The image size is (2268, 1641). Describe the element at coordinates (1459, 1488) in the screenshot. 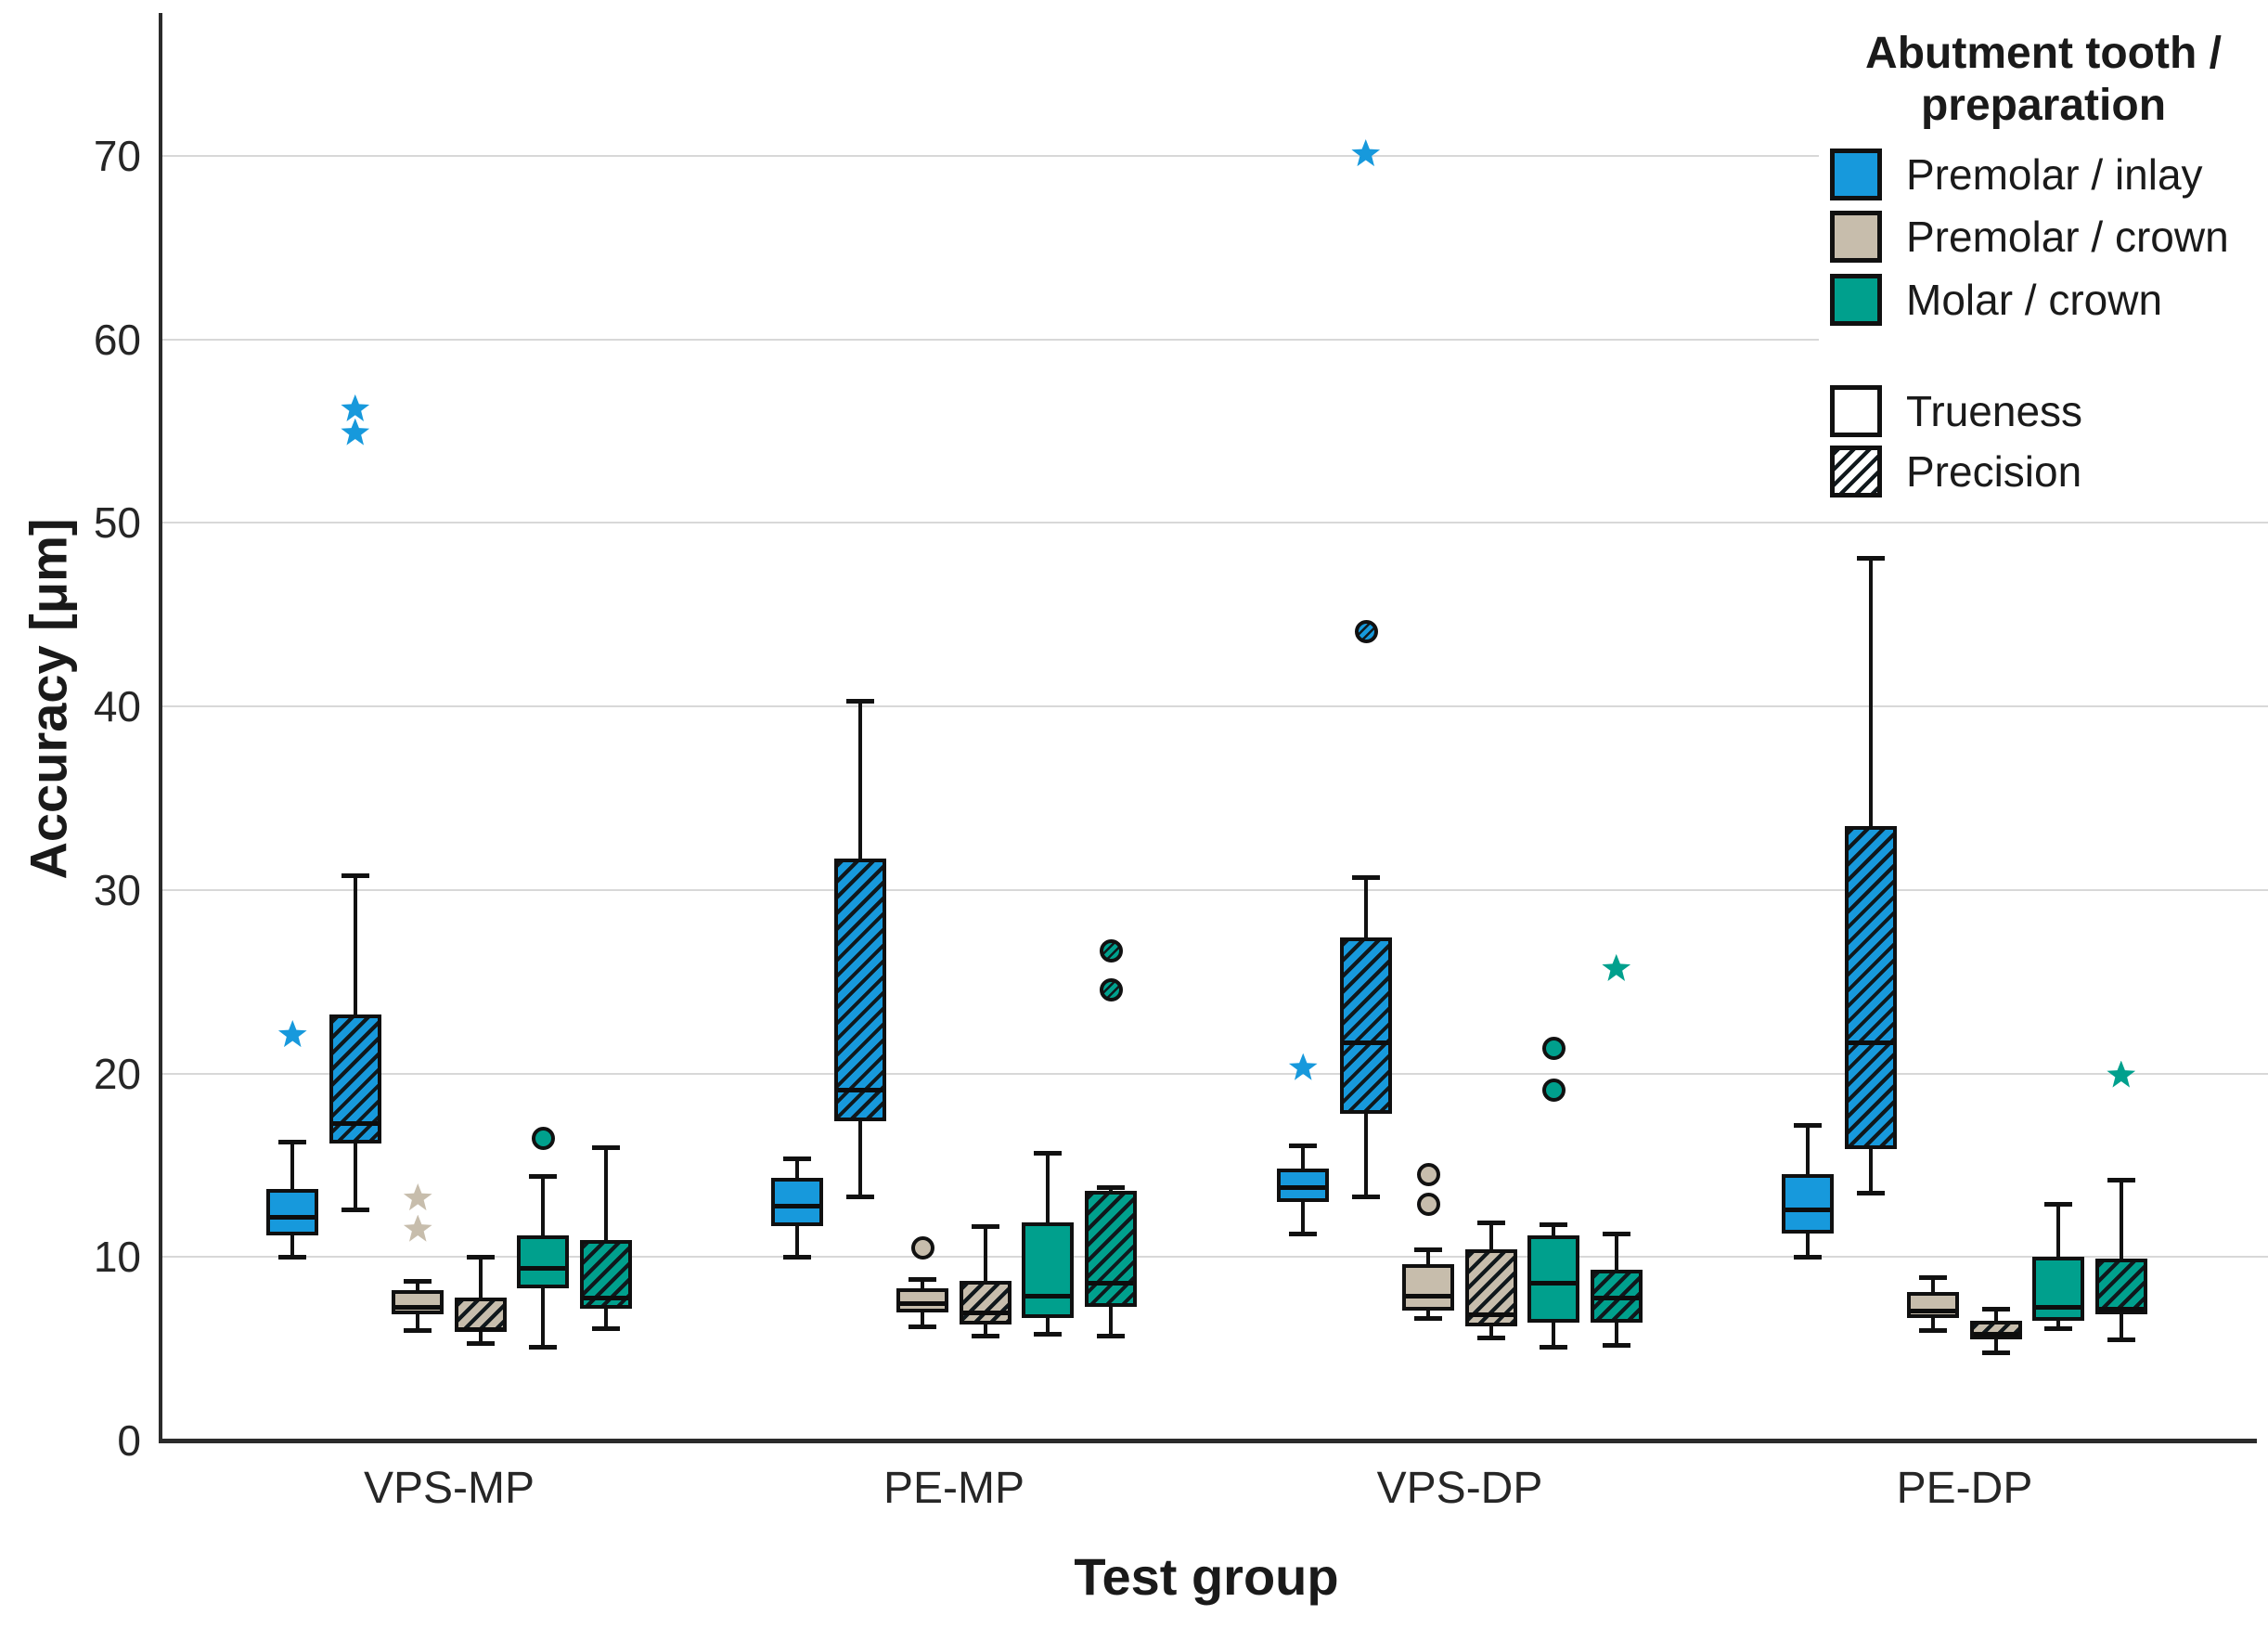

I see `x-tick-label-VPS-DP: VPS-DP` at that location.